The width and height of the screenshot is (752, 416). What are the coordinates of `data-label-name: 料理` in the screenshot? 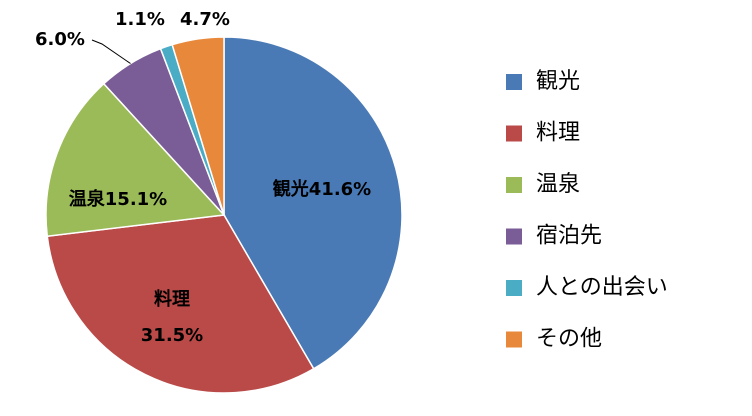 It's located at (172, 299).